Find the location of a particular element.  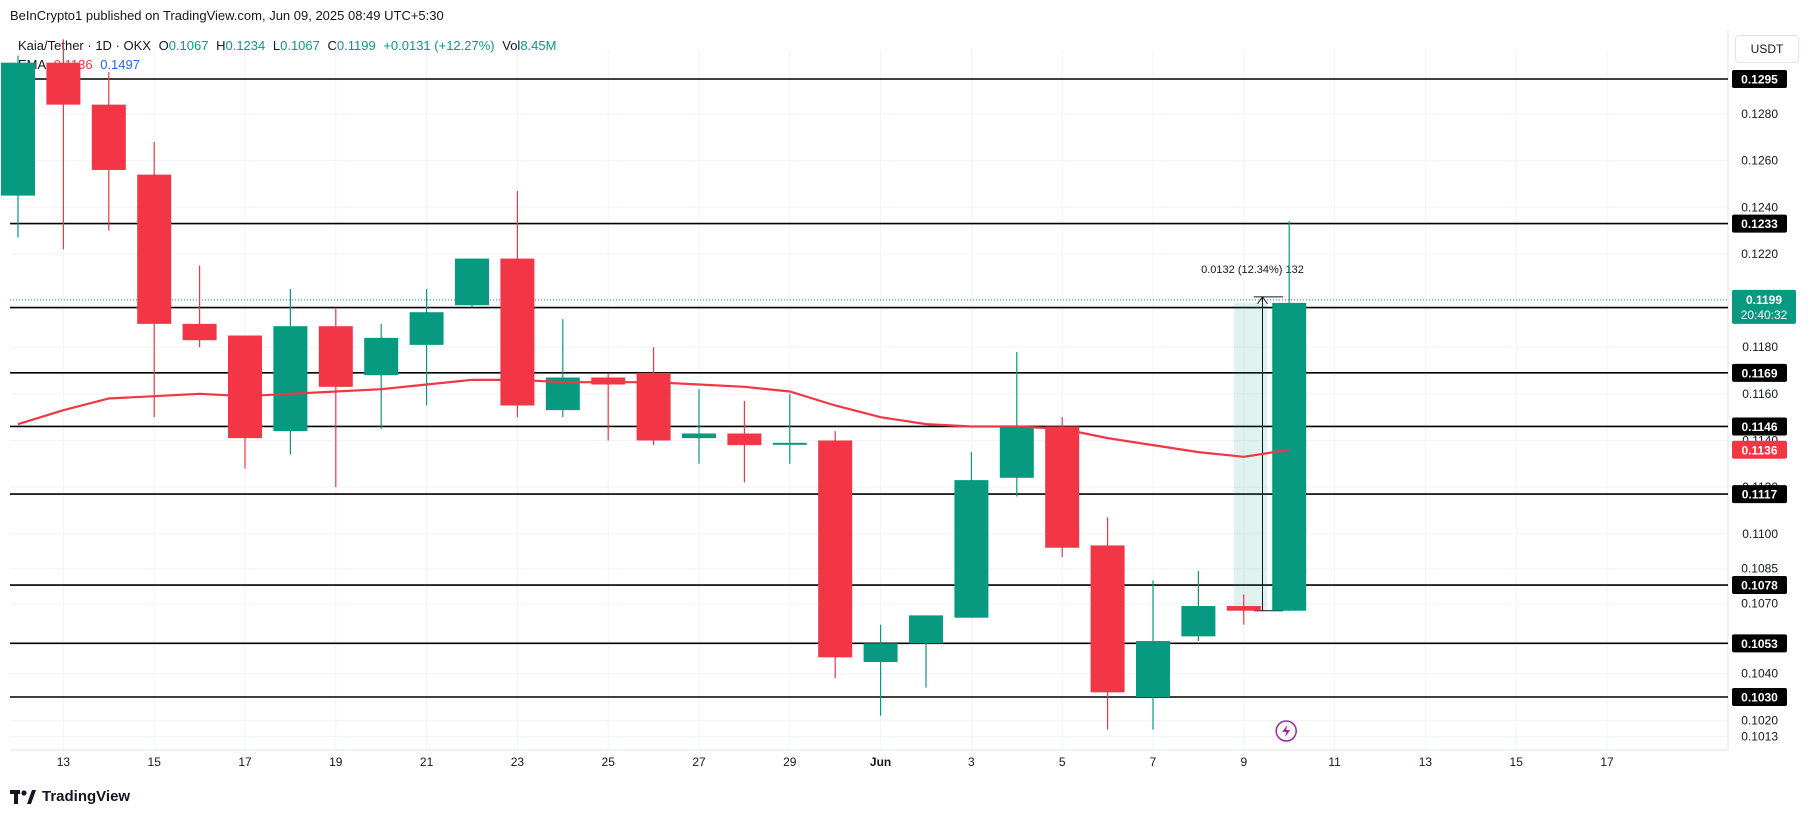

level-tag-5: 0.1117 is located at coordinates (1760, 495).